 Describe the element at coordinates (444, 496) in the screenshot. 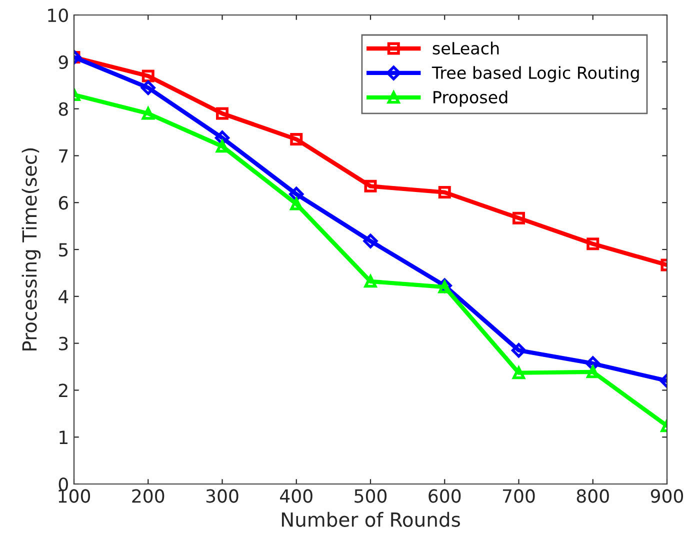

I see `x-tick-label: 600` at that location.